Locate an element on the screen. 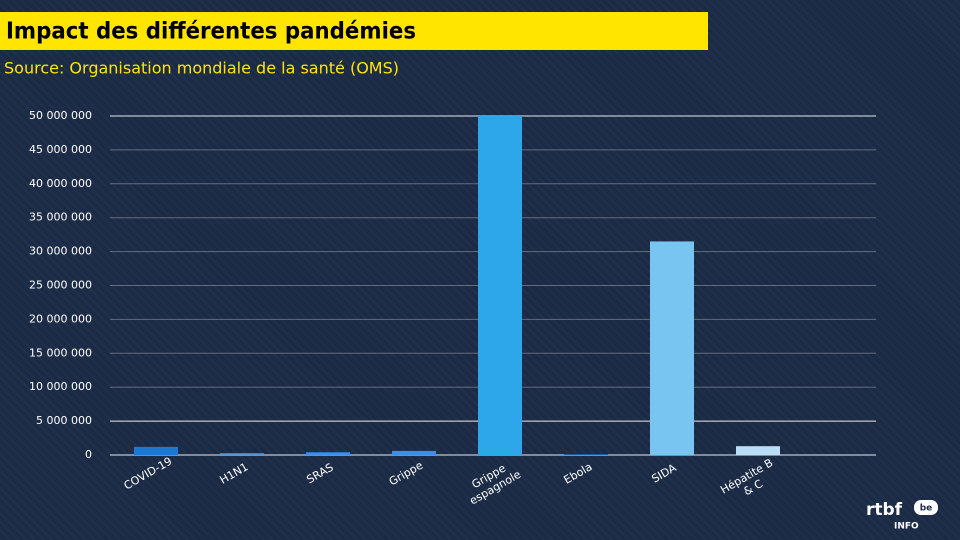  y-tick-label: 10 000 000 is located at coordinates (60, 386).